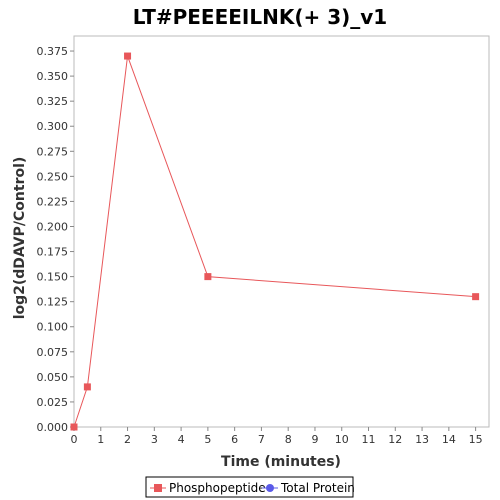 Image resolution: width=500 pixels, height=500 pixels. Describe the element at coordinates (476, 439) in the screenshot. I see `x-tick-label: 15` at that location.